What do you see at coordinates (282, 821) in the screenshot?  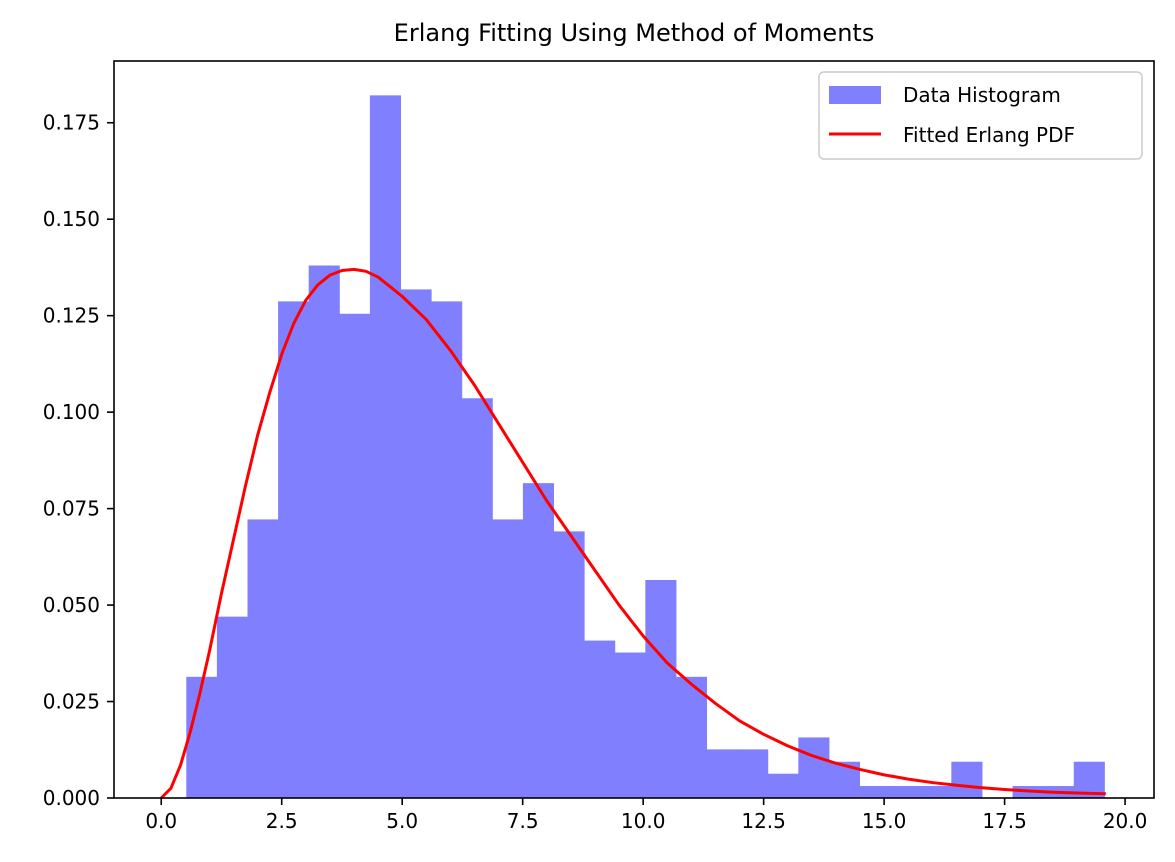 I see `x-tick-label: 2.5` at bounding box center [282, 821].